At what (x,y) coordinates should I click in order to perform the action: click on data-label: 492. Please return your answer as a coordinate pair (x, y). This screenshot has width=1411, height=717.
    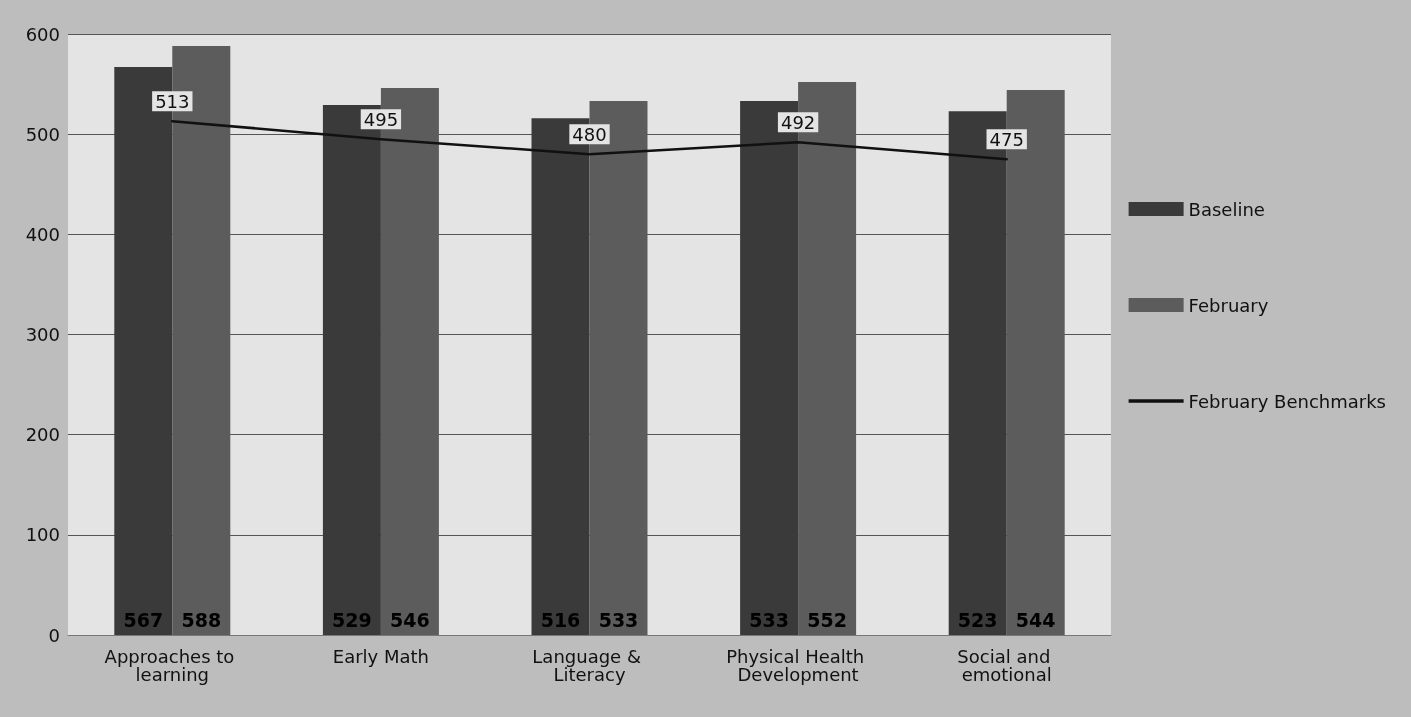
    Looking at the image, I should click on (798, 122).